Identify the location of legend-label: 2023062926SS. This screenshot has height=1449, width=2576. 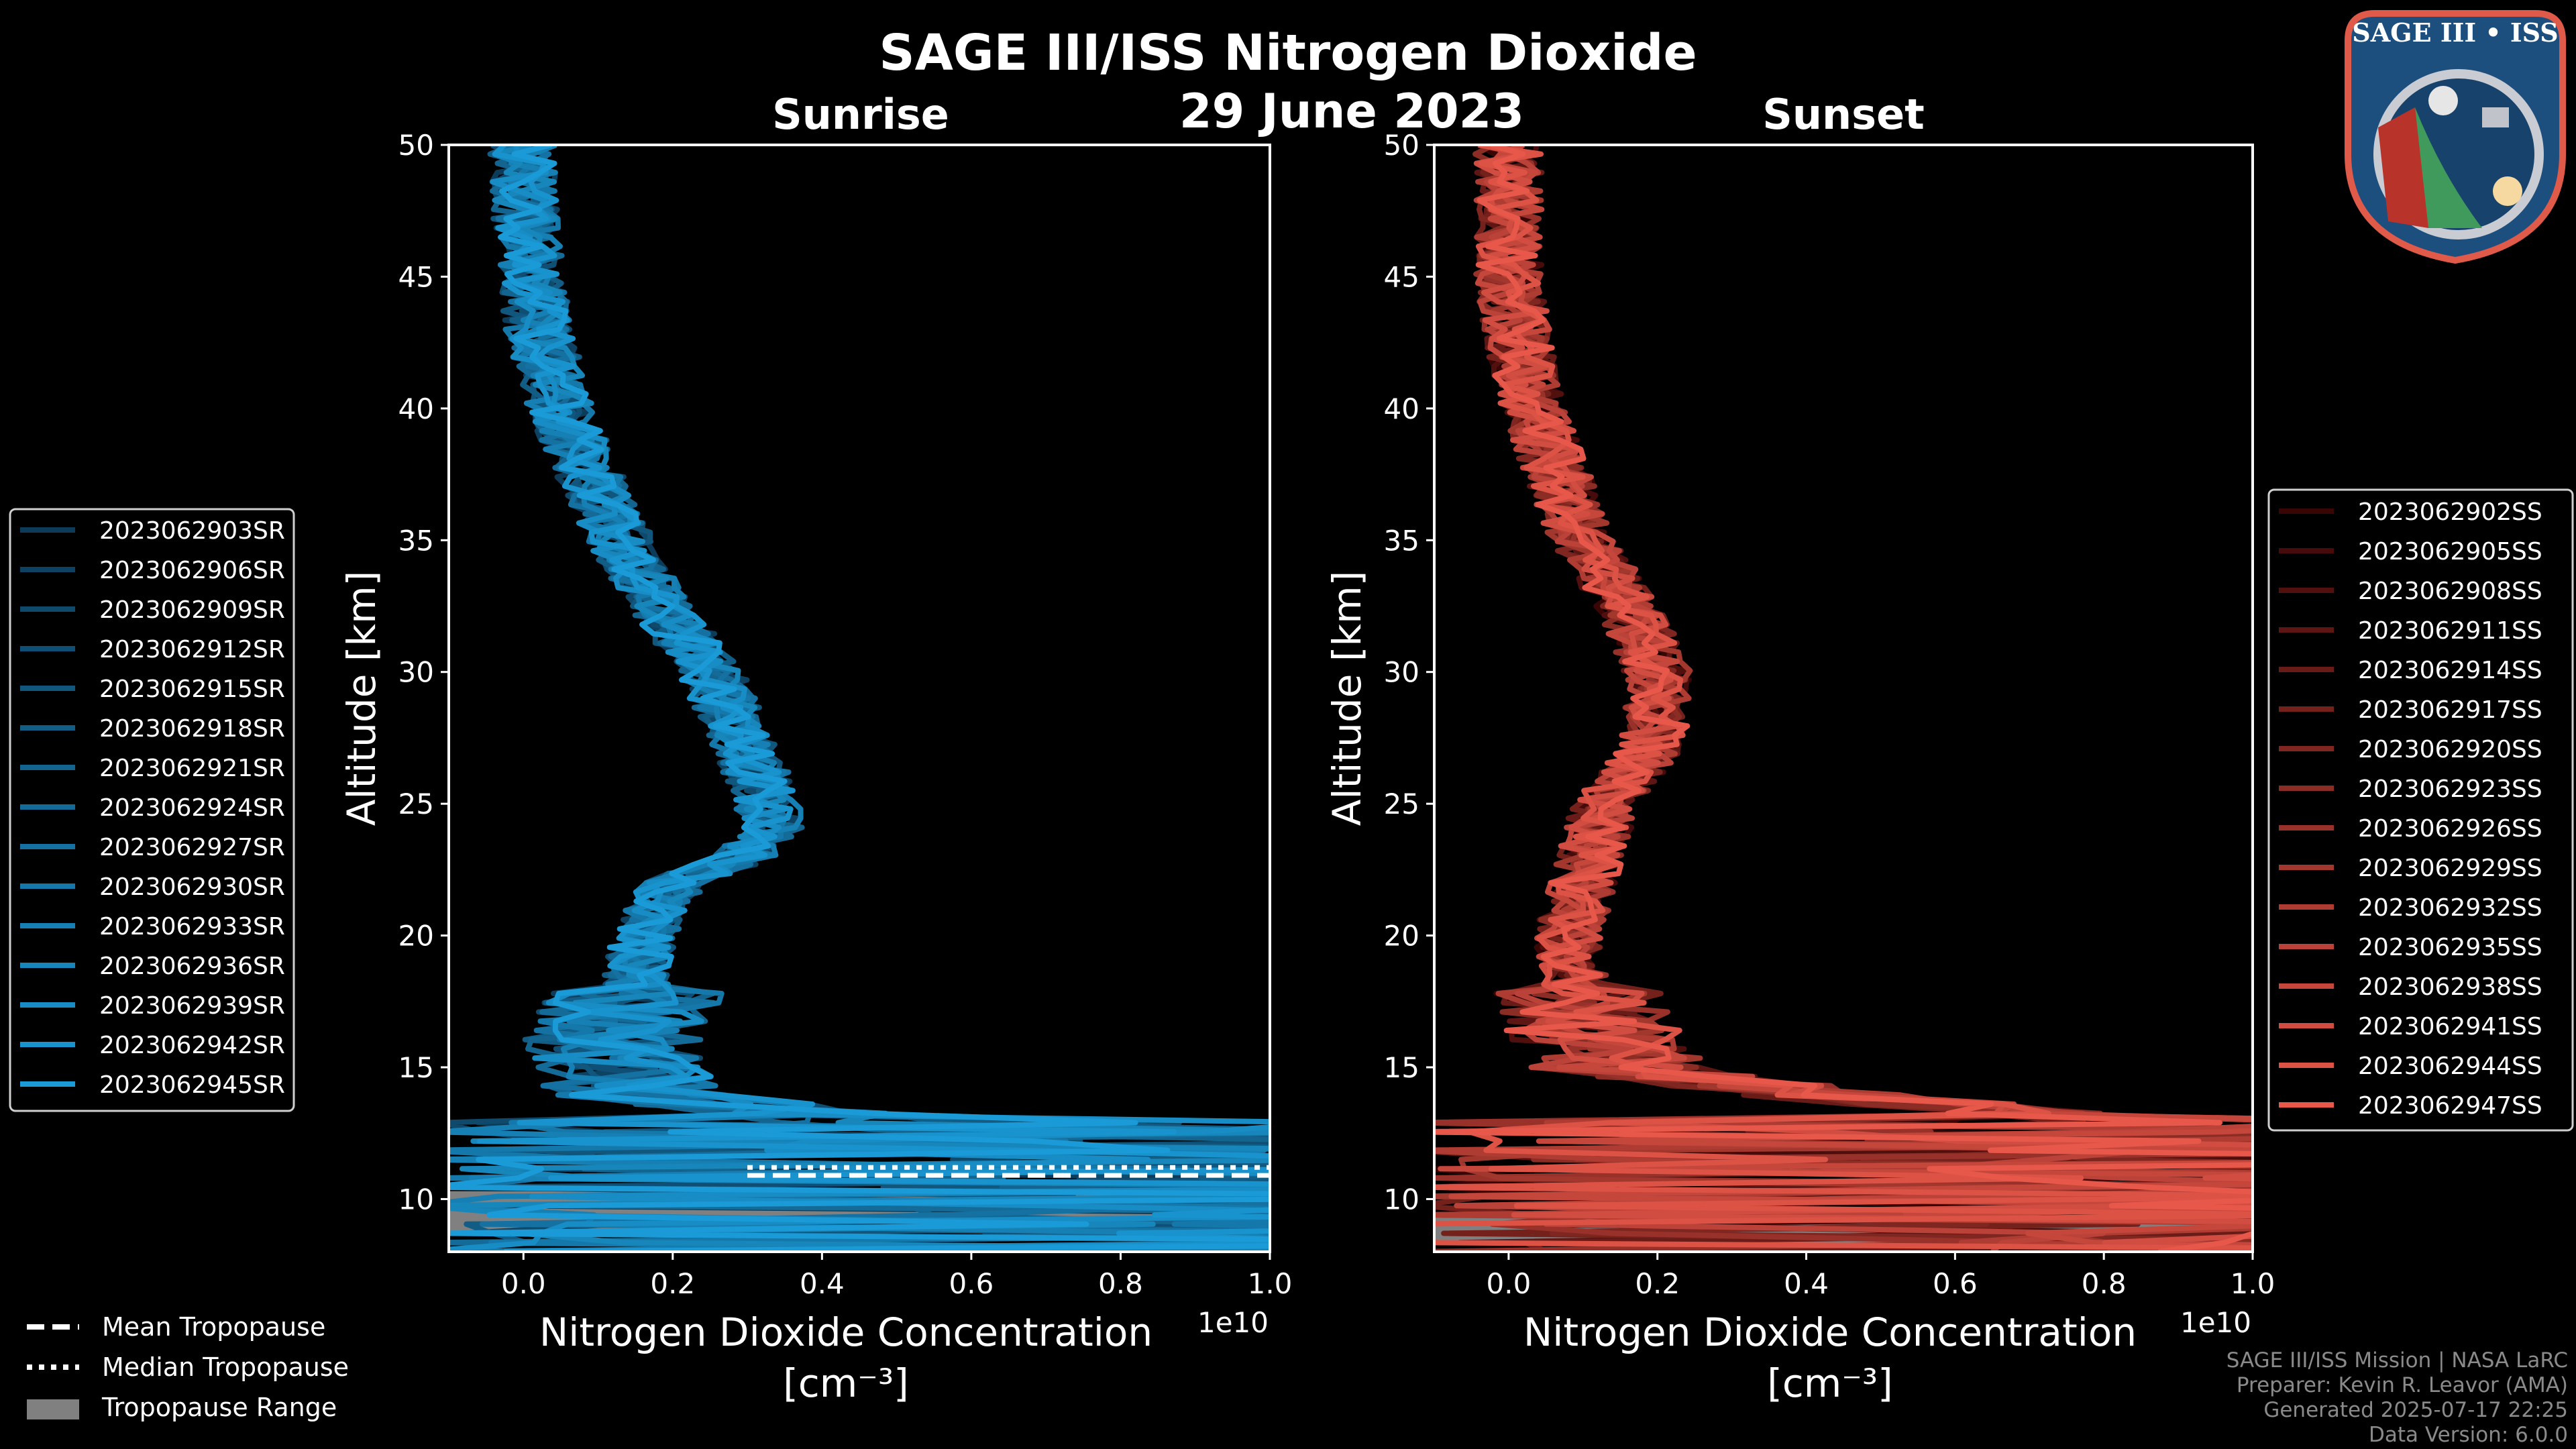
(2450, 829).